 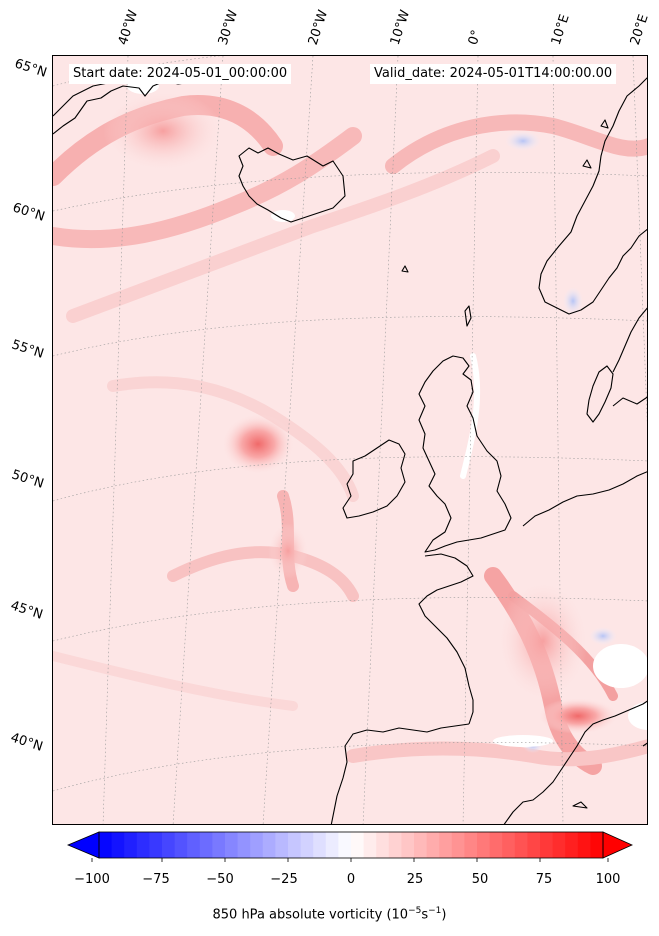 I want to click on lat-label-60n: 60°N, so click(x=28, y=212).